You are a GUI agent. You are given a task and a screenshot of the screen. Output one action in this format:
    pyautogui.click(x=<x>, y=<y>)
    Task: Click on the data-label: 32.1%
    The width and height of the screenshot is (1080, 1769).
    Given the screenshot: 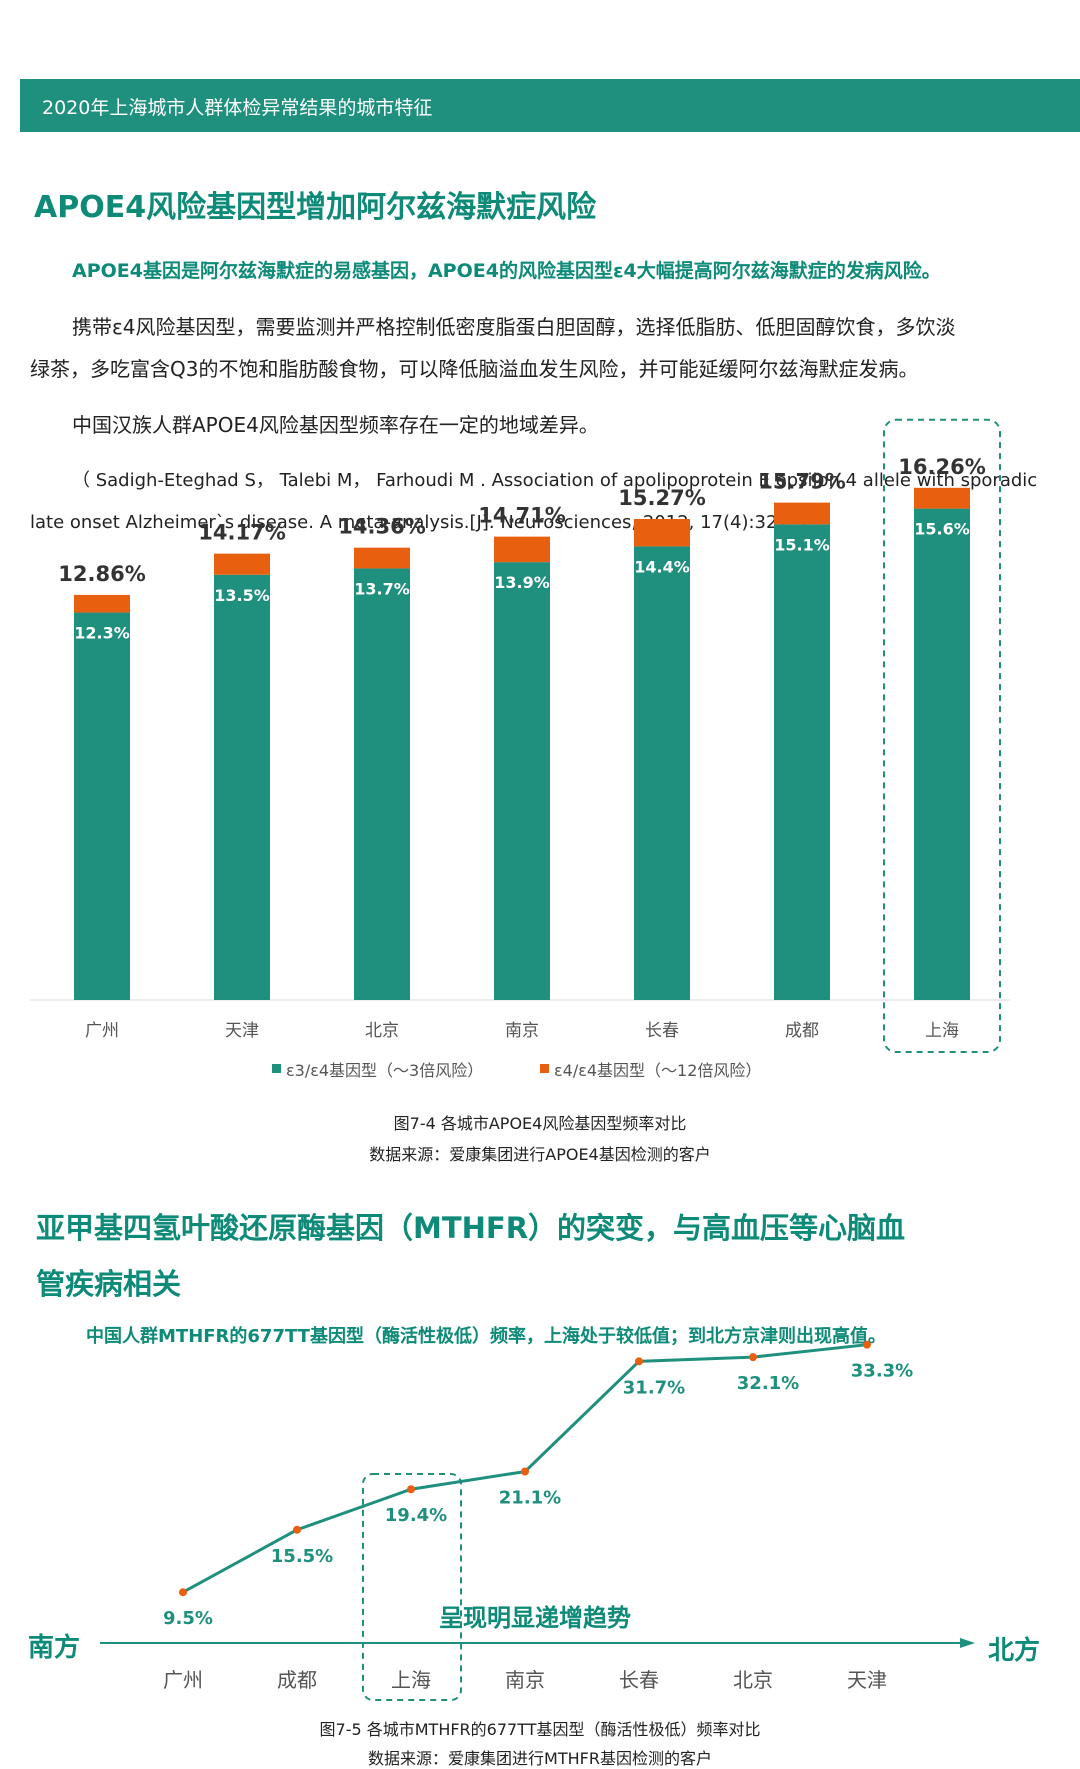 What is the action you would take?
    pyautogui.click(x=768, y=1383)
    